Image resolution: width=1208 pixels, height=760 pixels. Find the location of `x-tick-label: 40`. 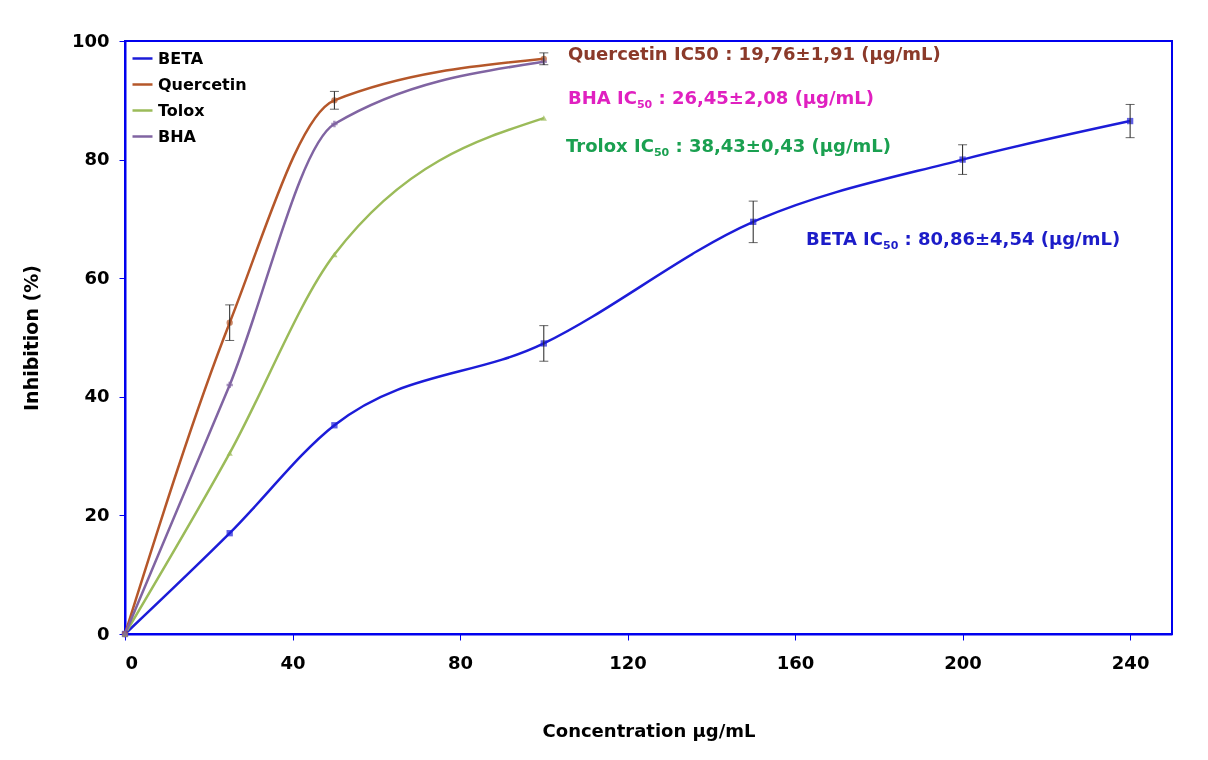

x-tick-label: 40 is located at coordinates (293, 662).